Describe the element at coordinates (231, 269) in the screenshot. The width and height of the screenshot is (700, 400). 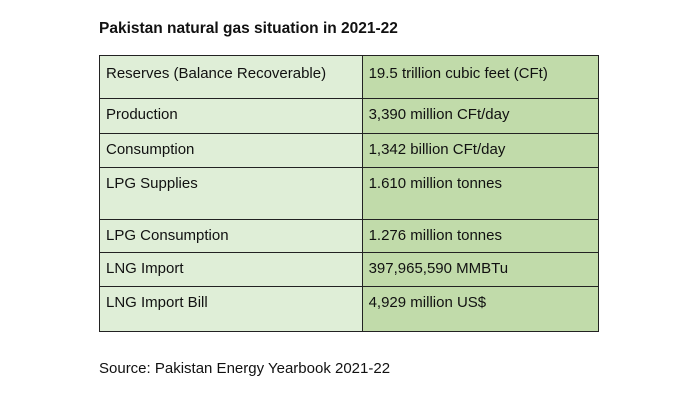
I see `row-label: LNG Import` at that location.